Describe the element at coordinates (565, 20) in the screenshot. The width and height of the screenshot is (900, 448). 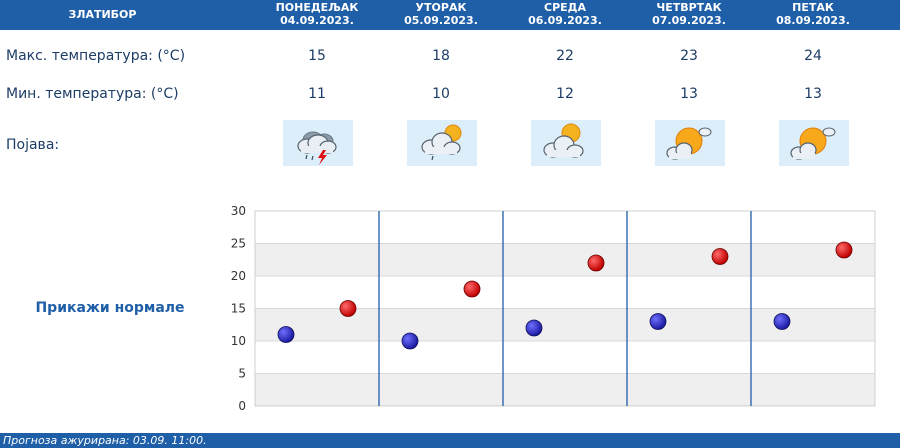
I see `day-date: 06.09.2023.` at that location.